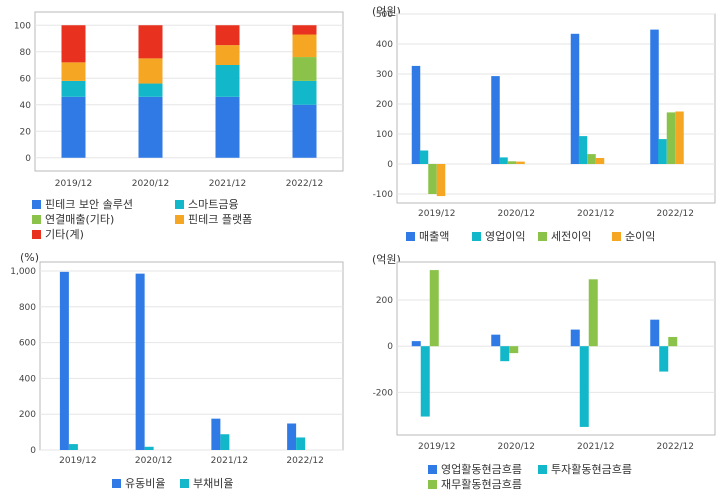 This screenshot has width=720, height=496. Describe the element at coordinates (383, 393) in the screenshot. I see `y-tick-label: -200` at that location.